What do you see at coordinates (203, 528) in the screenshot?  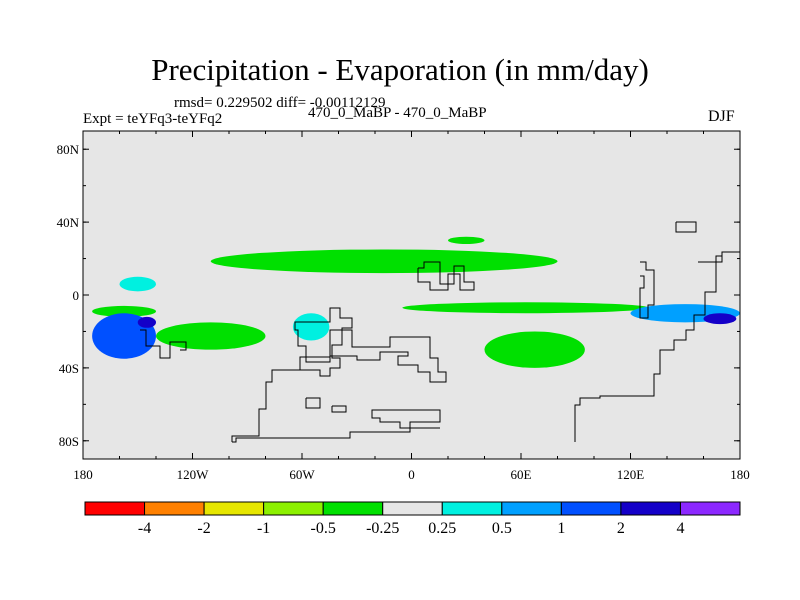 I see `colorbar-label: -2` at bounding box center [203, 528].